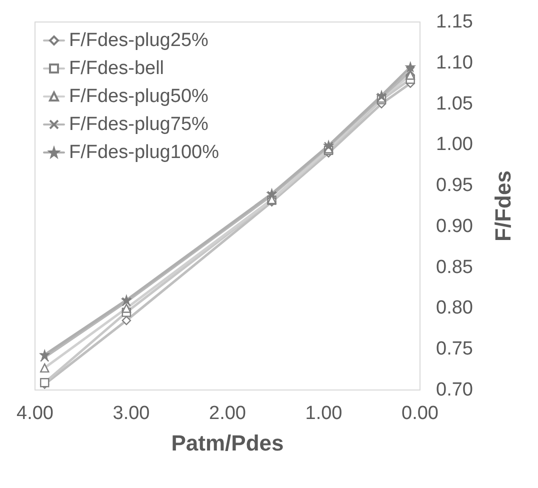 The height and width of the screenshot is (488, 538). What do you see at coordinates (131, 413) in the screenshot?
I see `x-tick-label: 3.00` at bounding box center [131, 413].